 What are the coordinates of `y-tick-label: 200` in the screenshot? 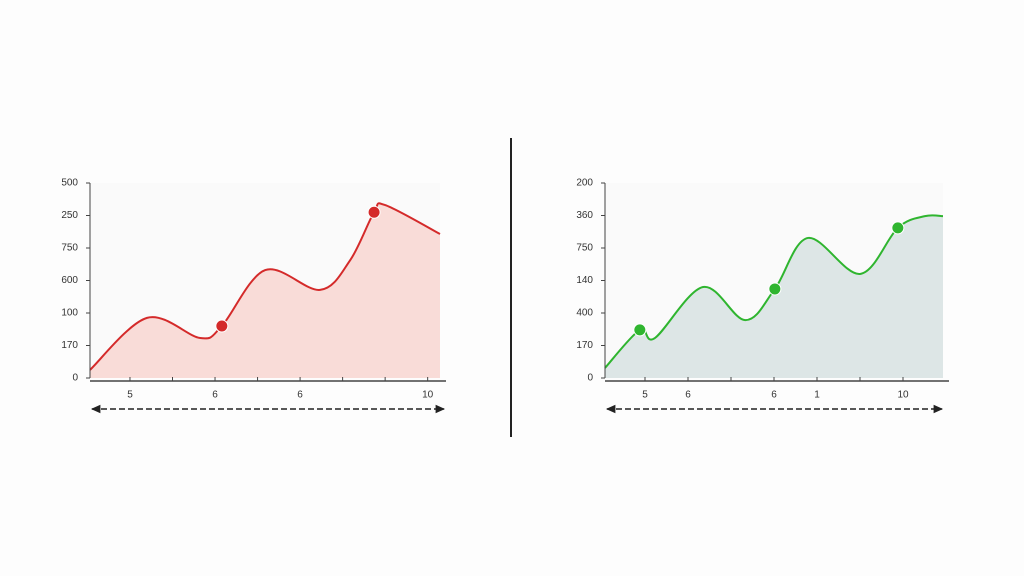 It's located at (584, 183).